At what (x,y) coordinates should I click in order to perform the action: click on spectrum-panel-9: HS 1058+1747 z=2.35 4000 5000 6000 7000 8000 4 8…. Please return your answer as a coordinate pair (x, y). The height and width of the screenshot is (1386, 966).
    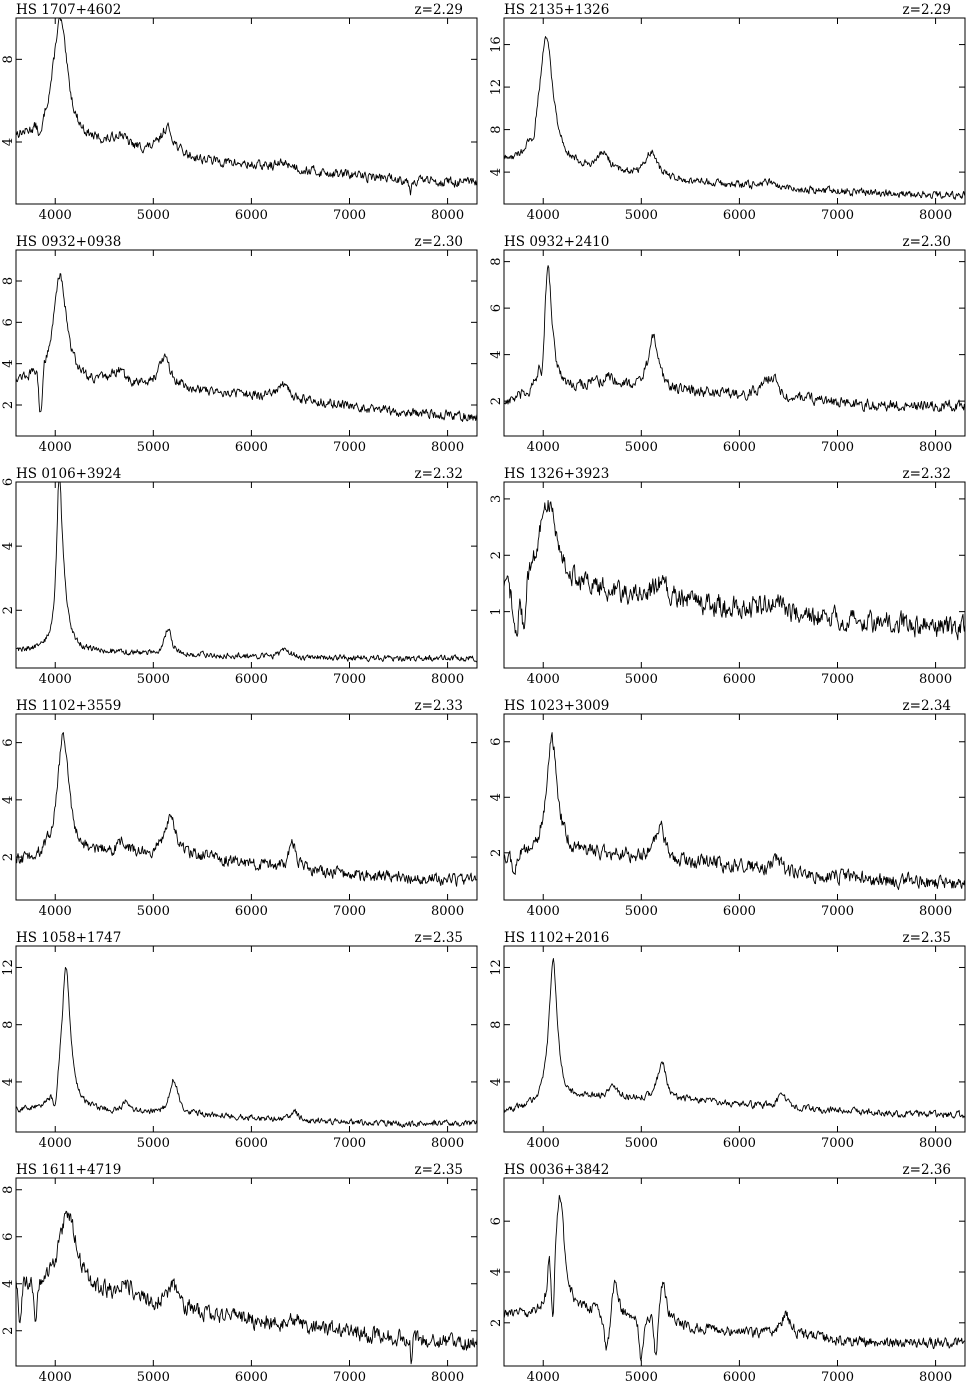
    Looking at the image, I should click on (239, 1040).